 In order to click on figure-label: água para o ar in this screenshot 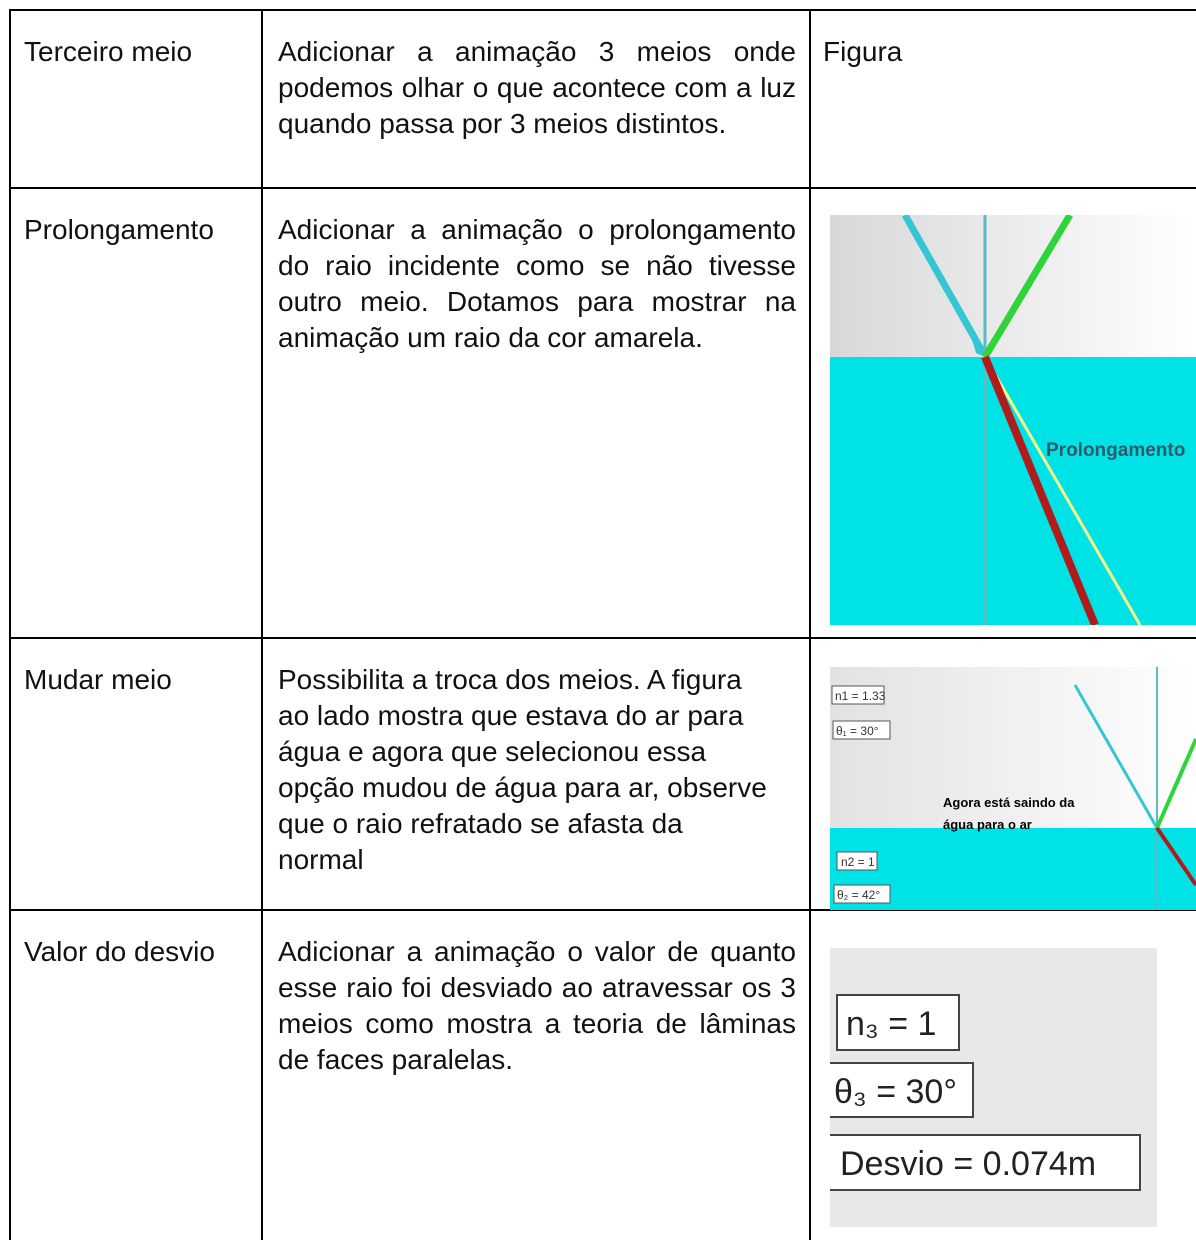, I will do `click(987, 824)`.